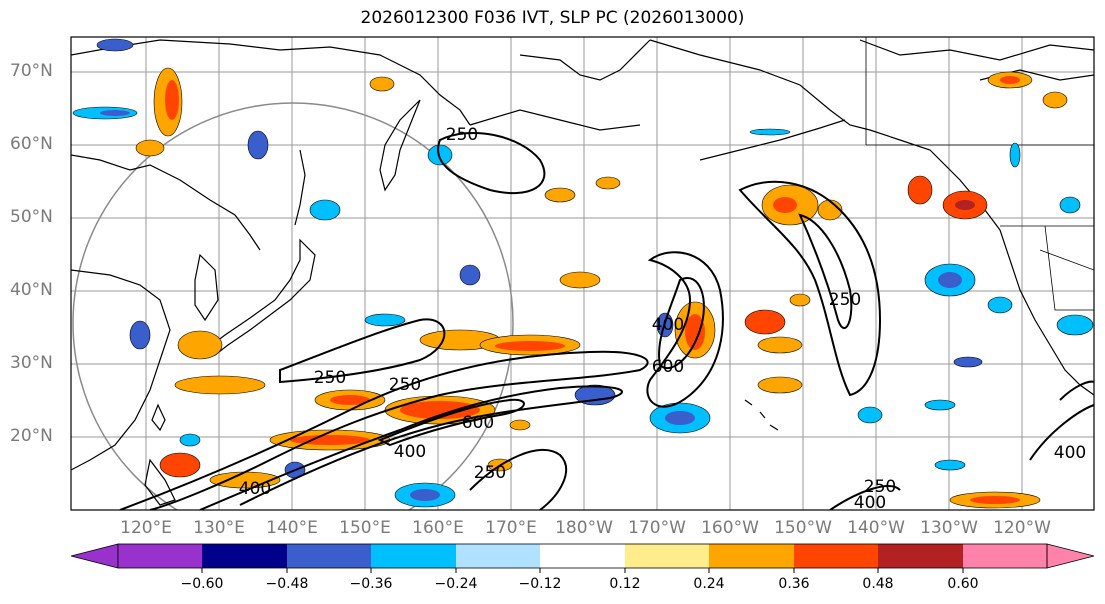  What do you see at coordinates (1022, 528) in the screenshot?
I see `lon-label: 120°W` at bounding box center [1022, 528].